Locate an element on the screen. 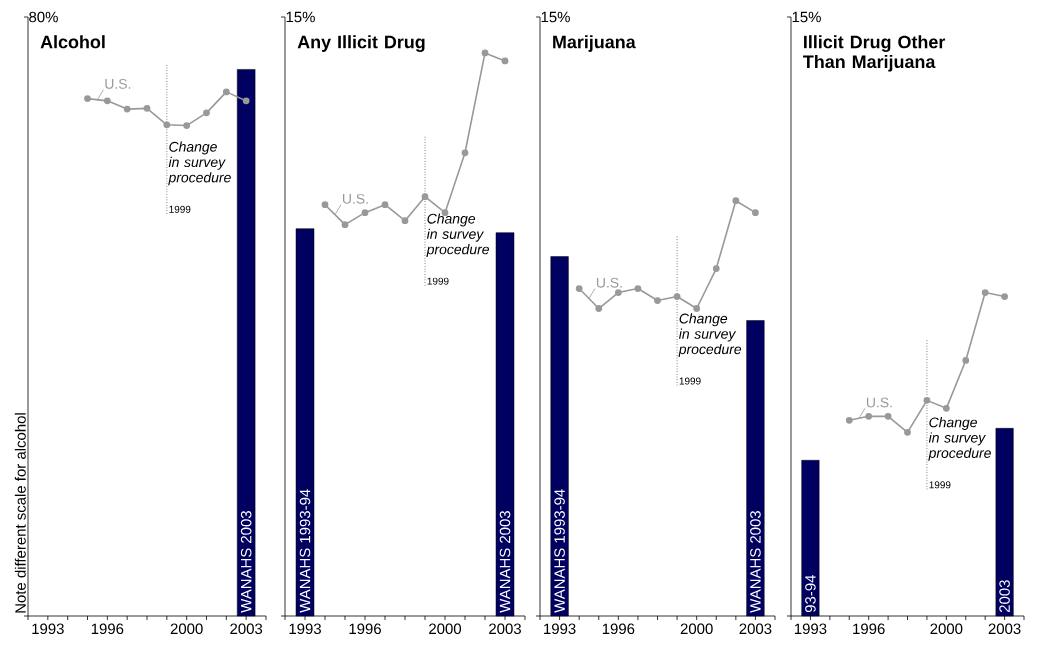 This screenshot has height=665, width=1045. text: Note different scale for alcohol is located at coordinates (20, 513).